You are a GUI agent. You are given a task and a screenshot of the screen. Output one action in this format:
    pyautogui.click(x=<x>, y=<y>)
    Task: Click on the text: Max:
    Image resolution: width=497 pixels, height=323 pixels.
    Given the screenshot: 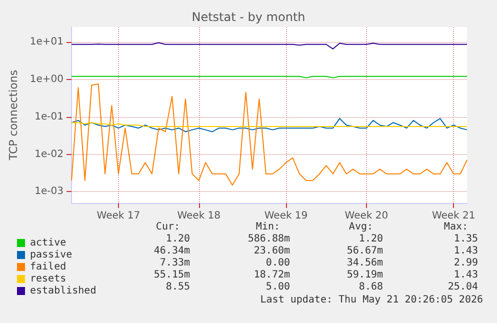 What is the action you would take?
    pyautogui.click(x=456, y=227)
    